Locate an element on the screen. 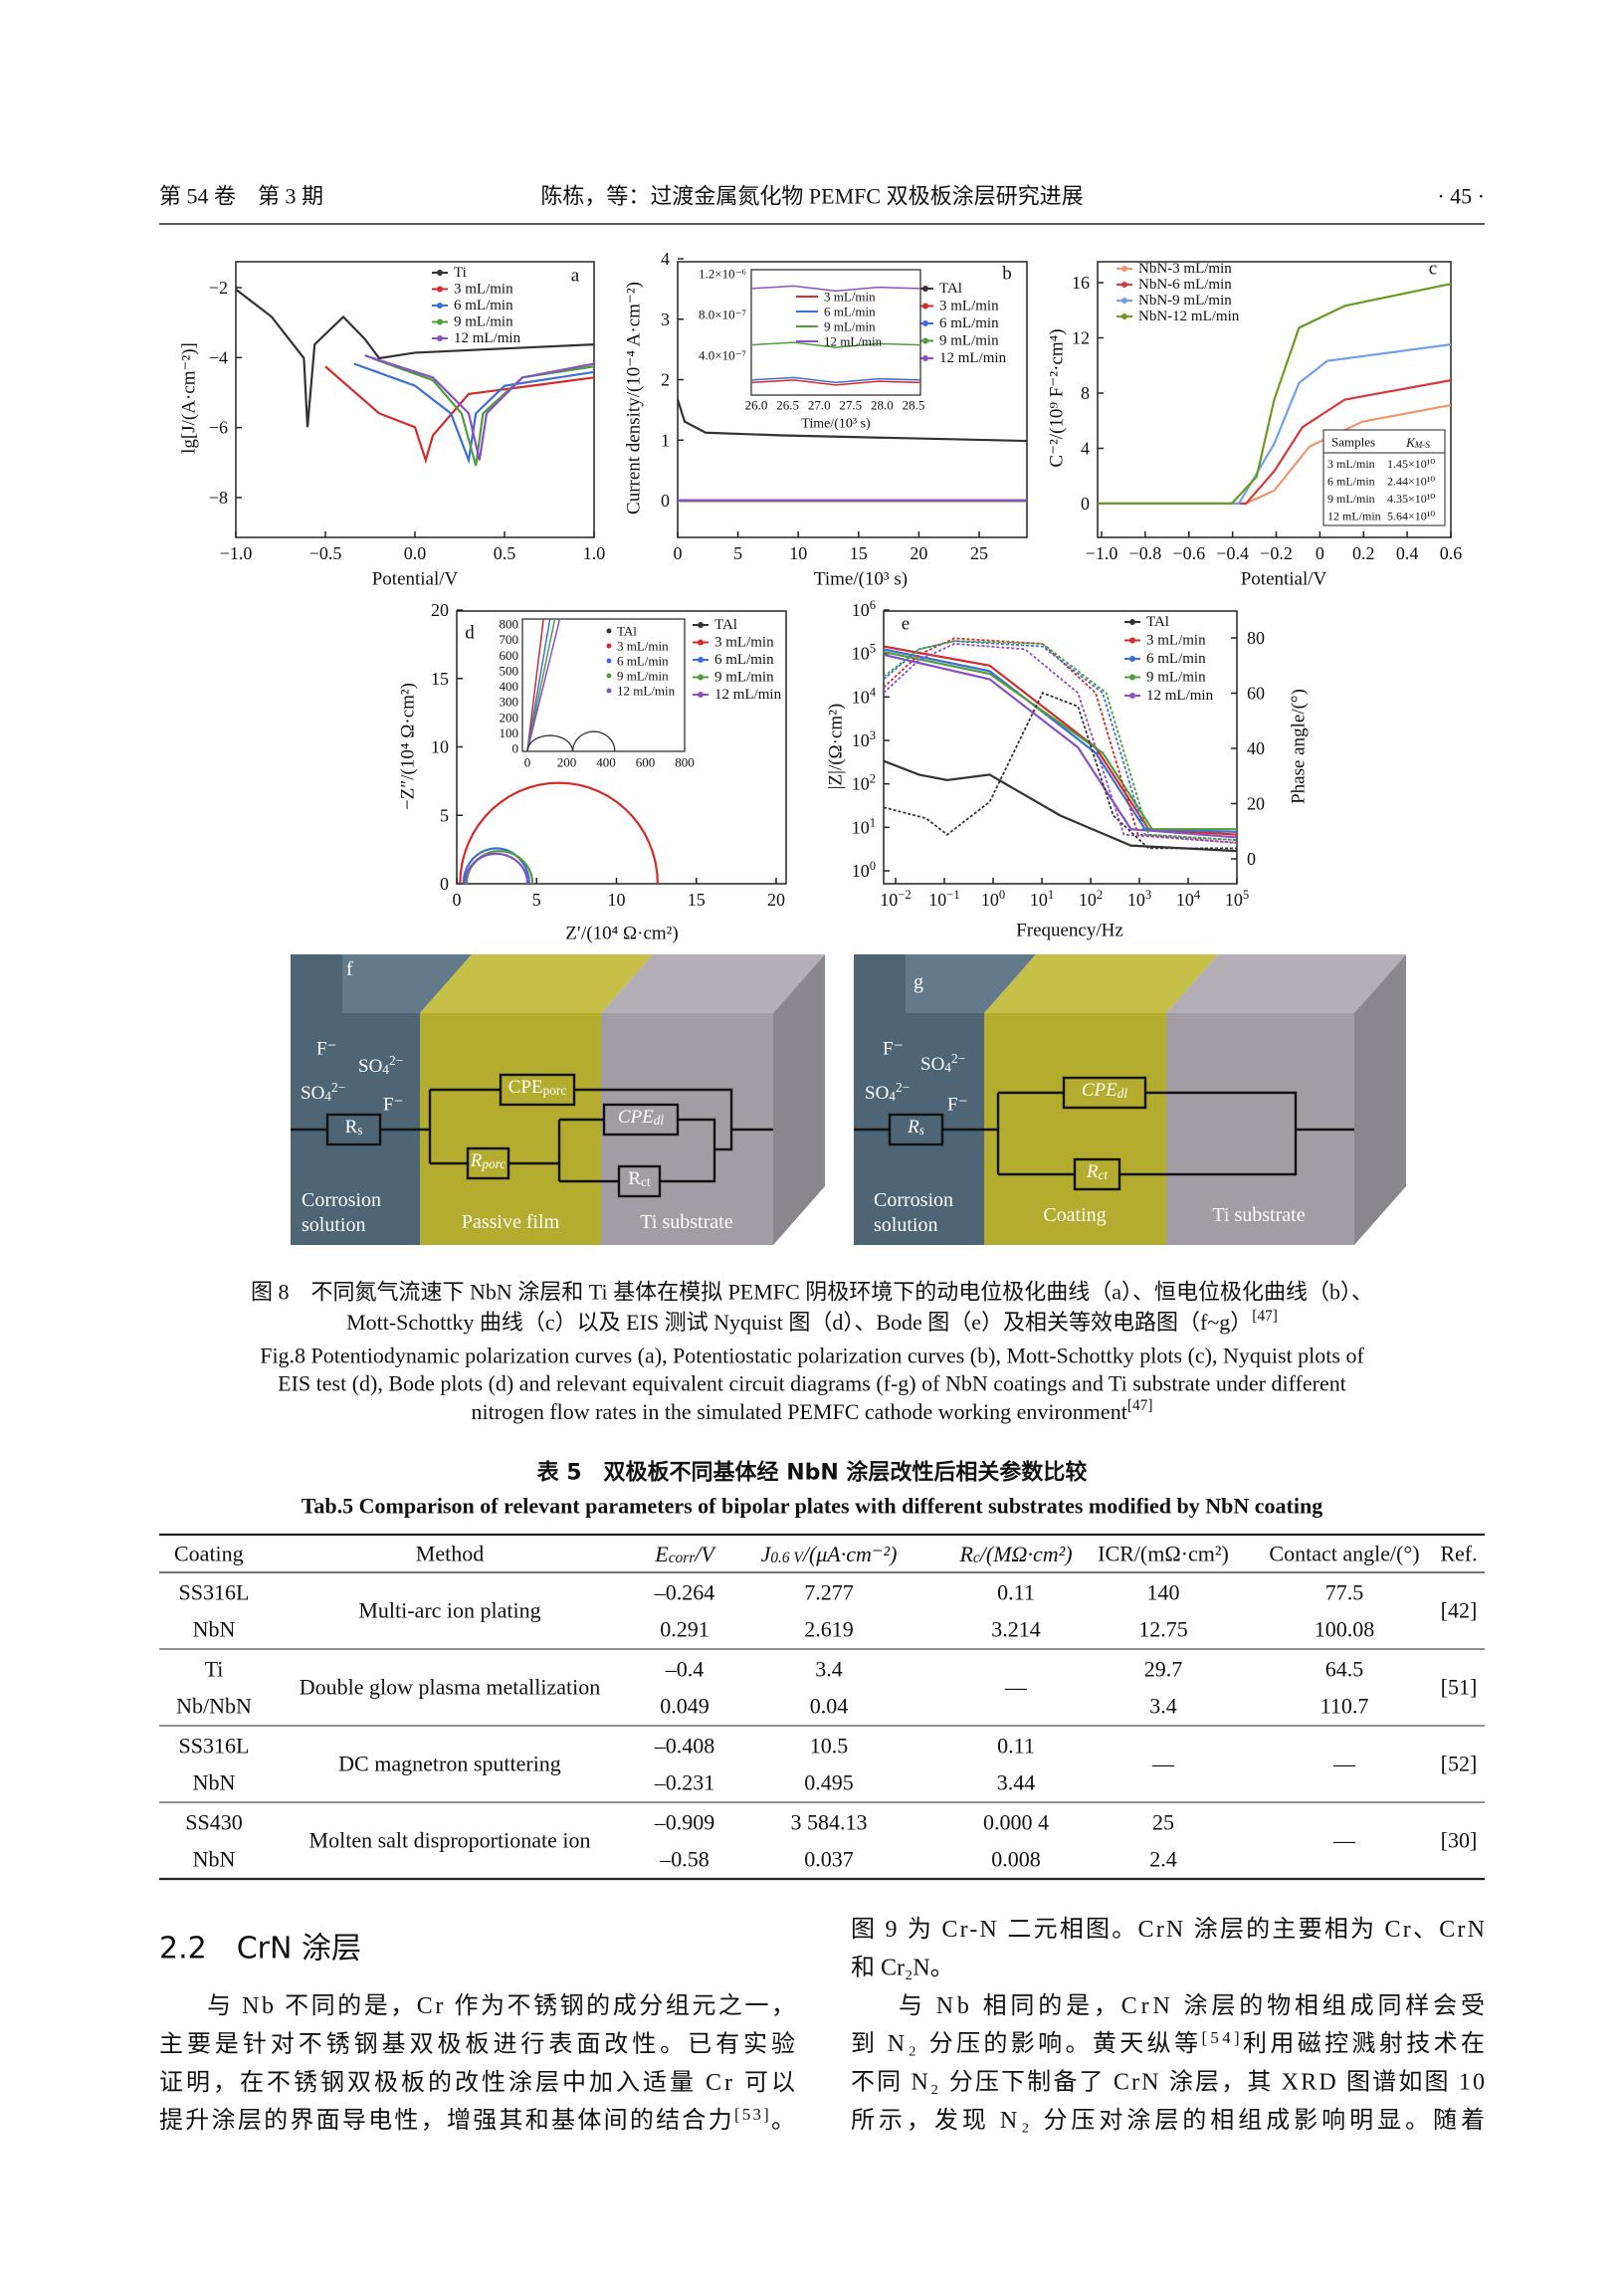 This screenshot has width=1624, height=2279. inset-x-tick-label: 28.0 is located at coordinates (883, 405).